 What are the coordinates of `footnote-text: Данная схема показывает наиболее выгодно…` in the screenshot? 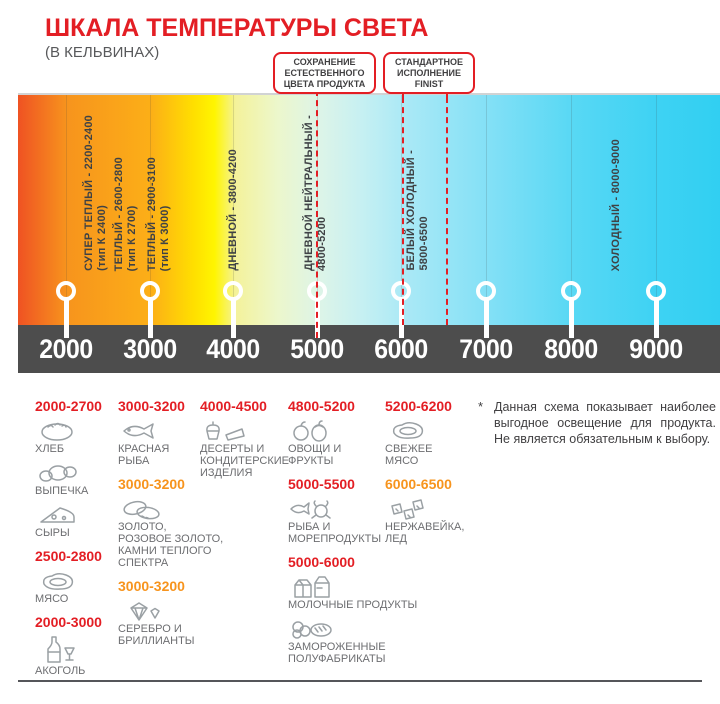 It's located at (605, 423).